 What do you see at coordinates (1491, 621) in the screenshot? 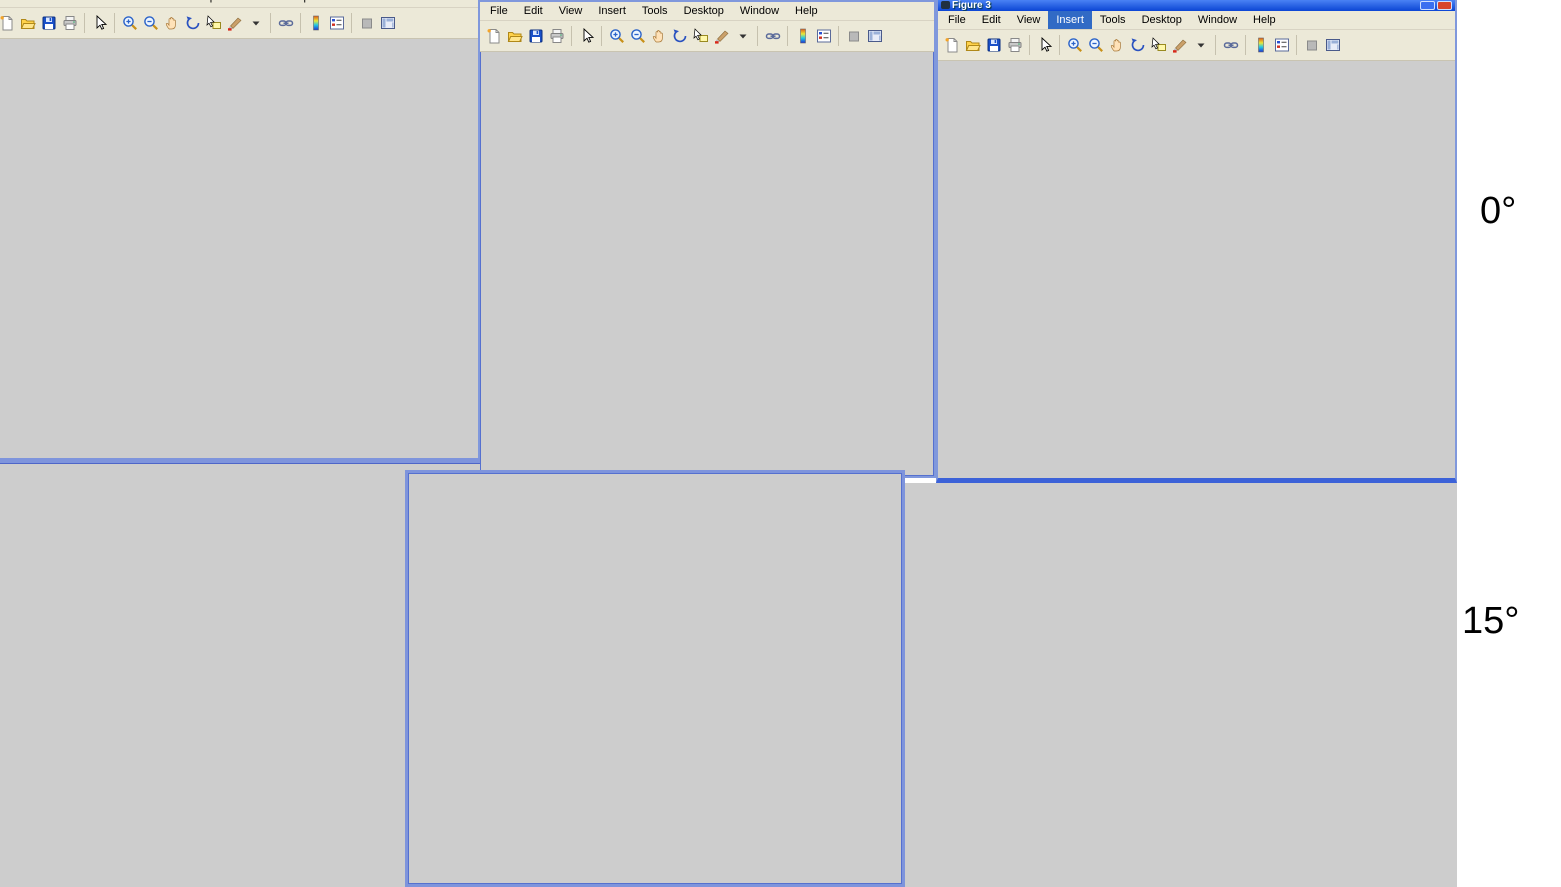
I see `rotation-label-15deg: 15°` at bounding box center [1491, 621].